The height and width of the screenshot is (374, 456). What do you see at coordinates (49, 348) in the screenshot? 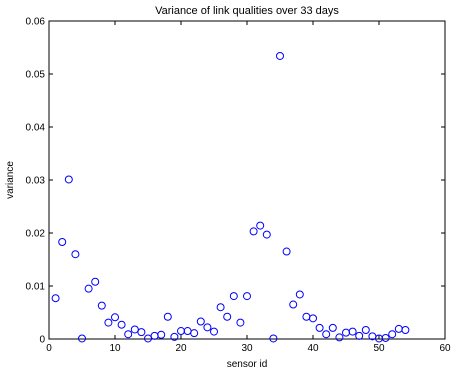
I see `x-tick-label: 0` at bounding box center [49, 348].